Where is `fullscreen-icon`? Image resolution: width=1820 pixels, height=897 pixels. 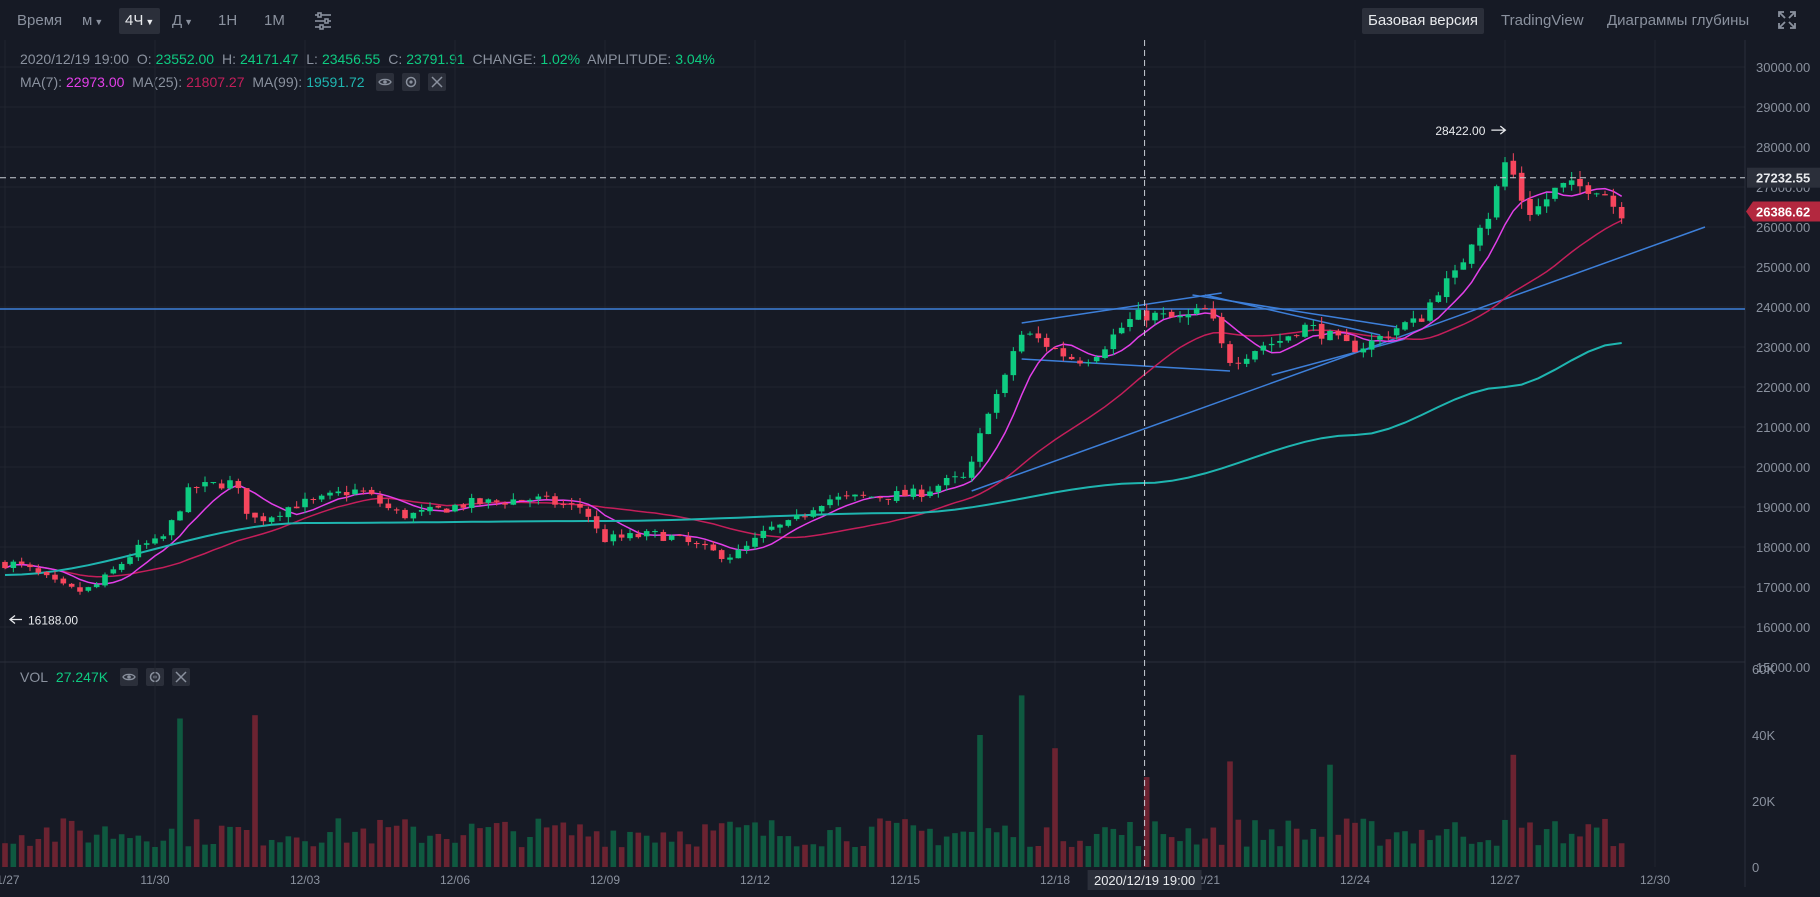 fullscreen-icon is located at coordinates (1787, 20).